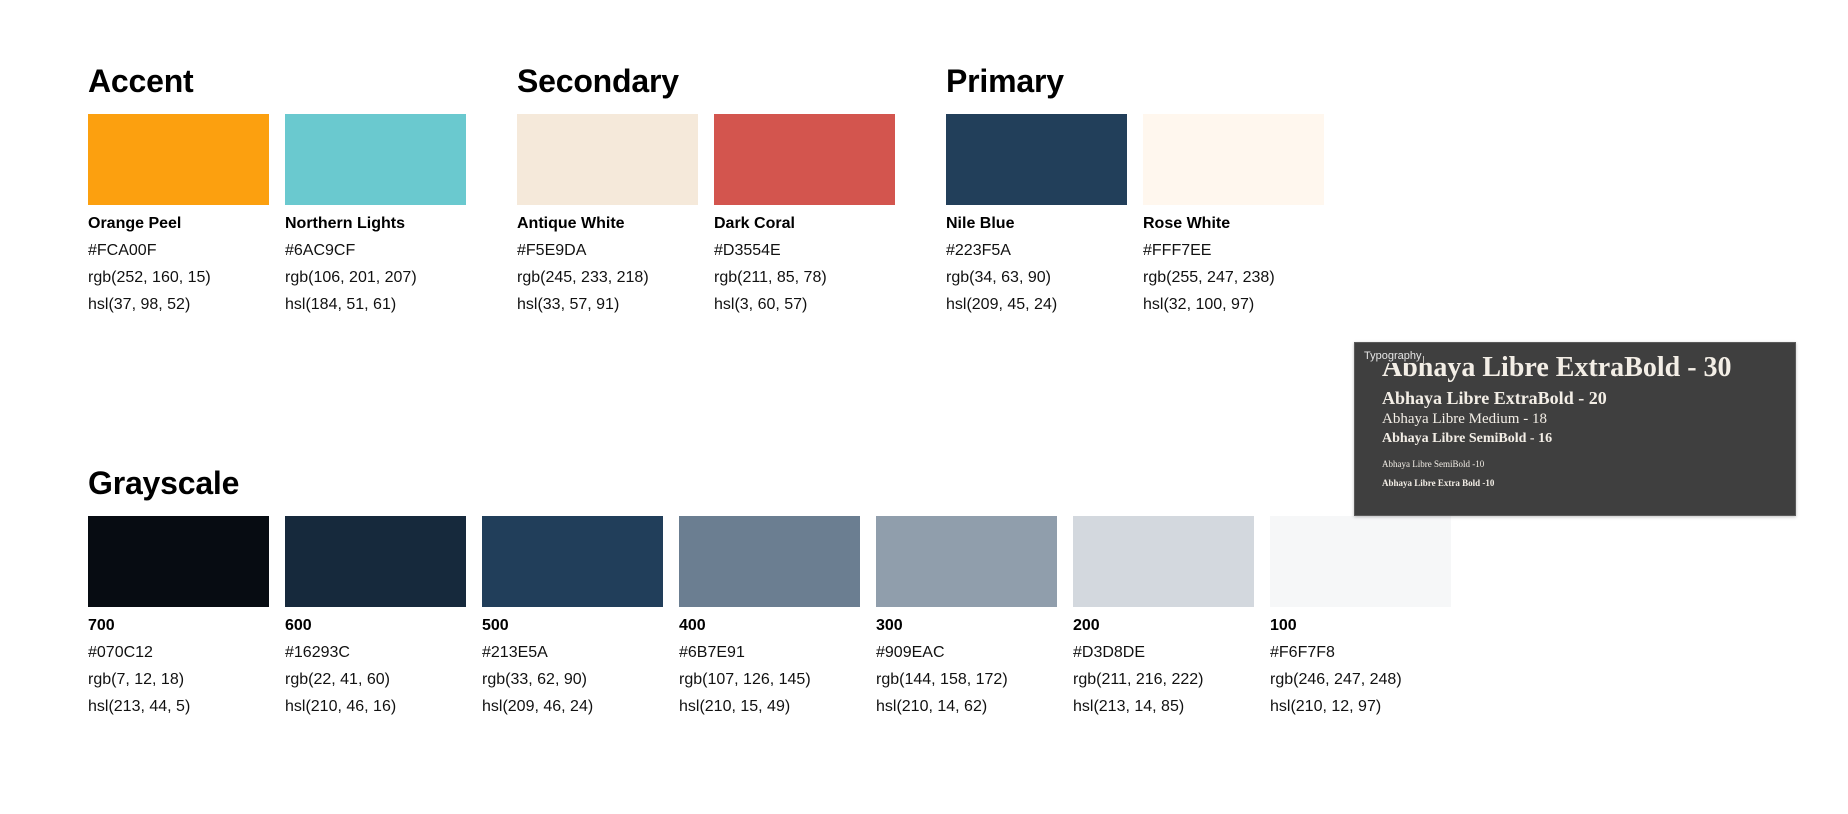  I want to click on swatch-hsl: hsl(210, 15, 49), so click(735, 706).